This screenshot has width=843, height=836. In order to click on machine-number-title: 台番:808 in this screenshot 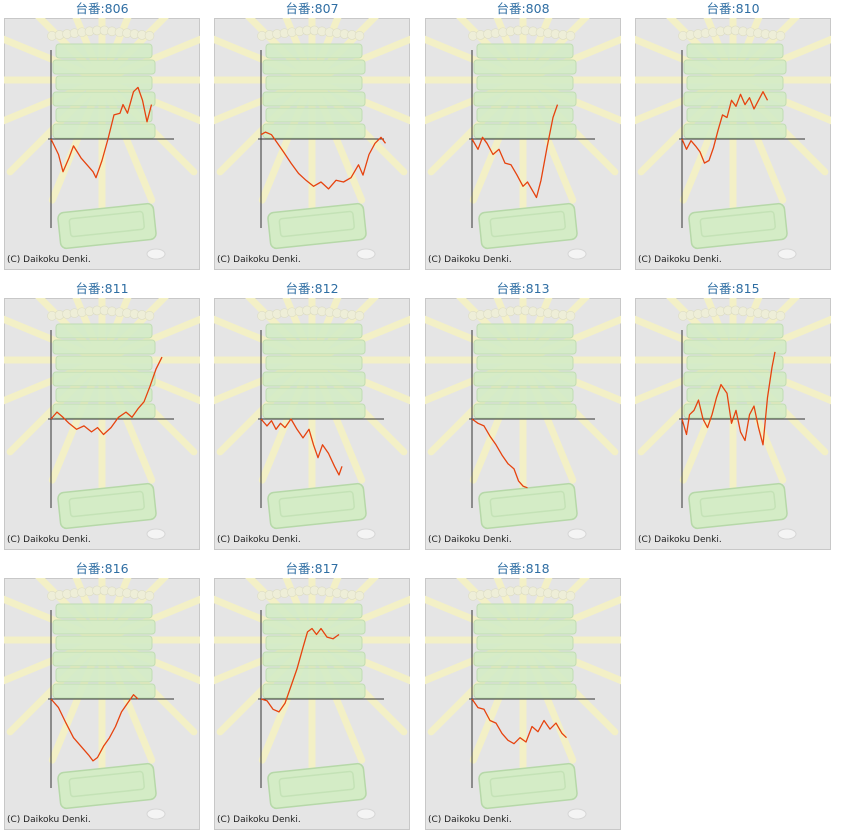, I will do `click(523, 8)`.